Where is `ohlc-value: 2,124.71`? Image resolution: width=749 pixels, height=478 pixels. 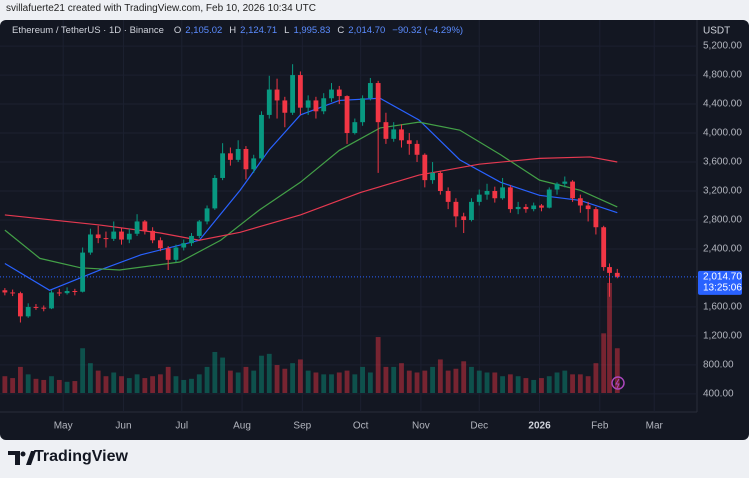
ohlc-value: 2,124.71 is located at coordinates (259, 30).